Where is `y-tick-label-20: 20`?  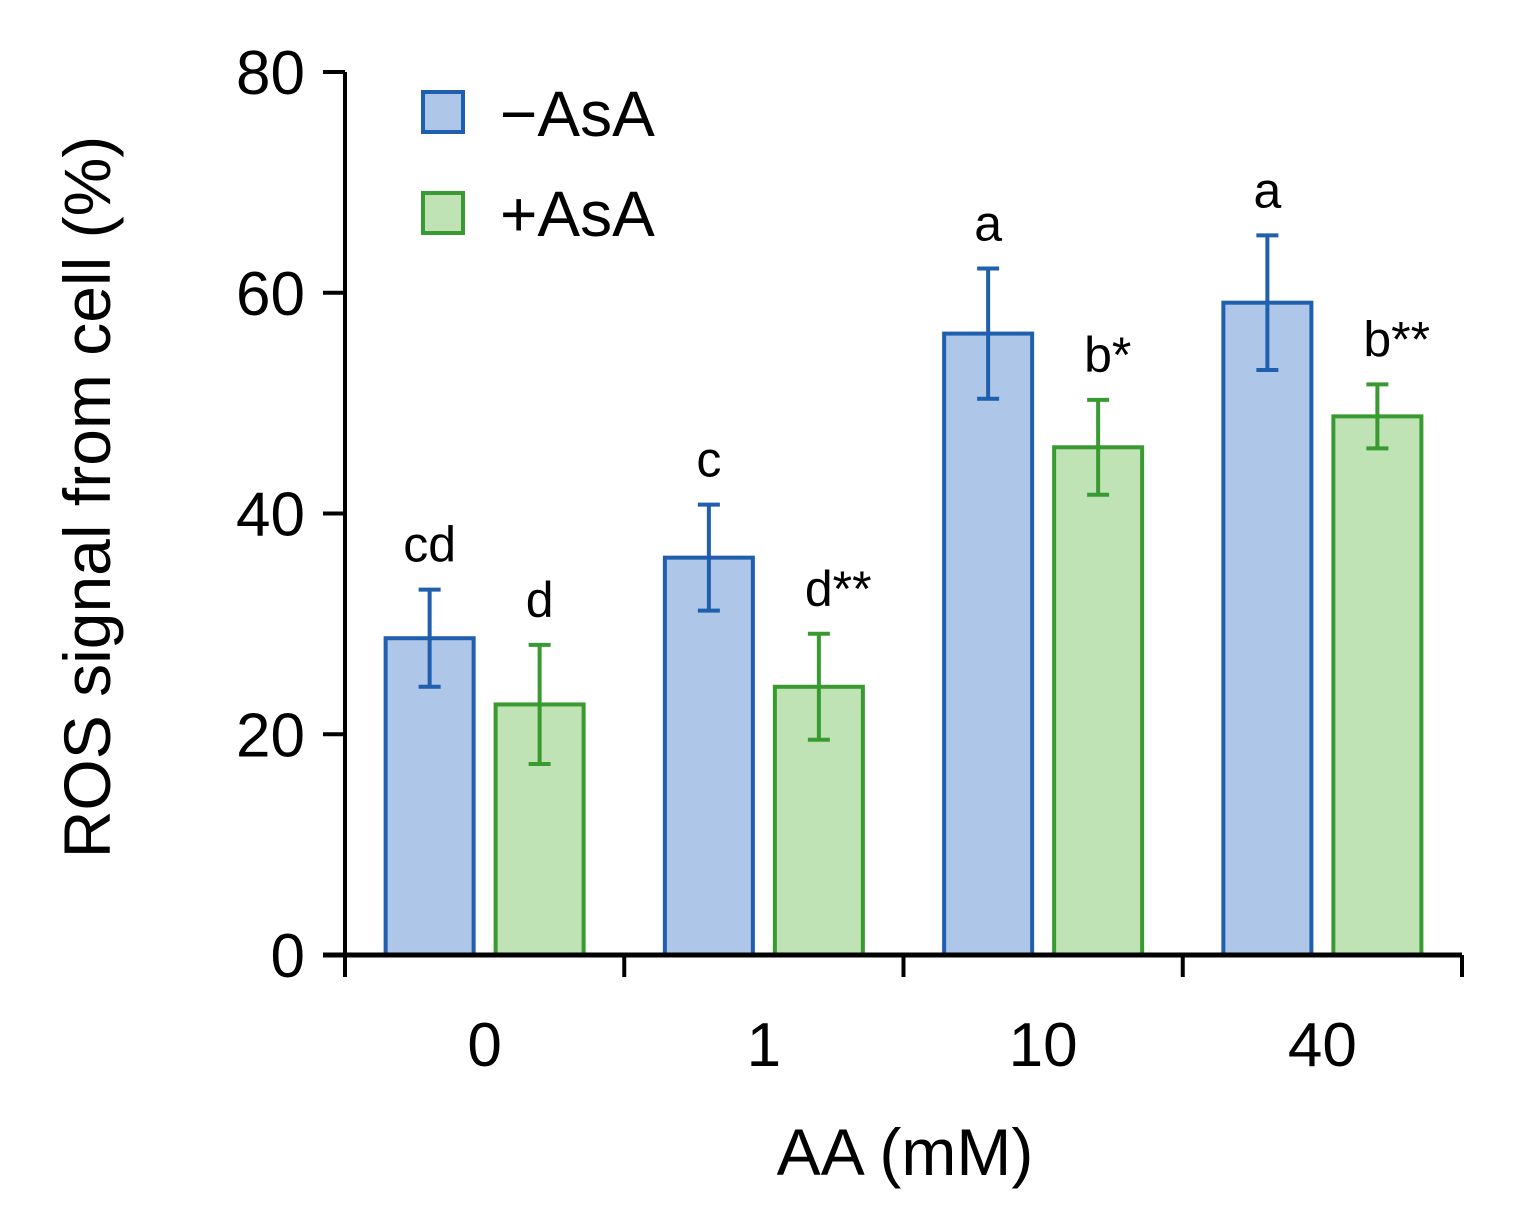 y-tick-label-20: 20 is located at coordinates (270, 735).